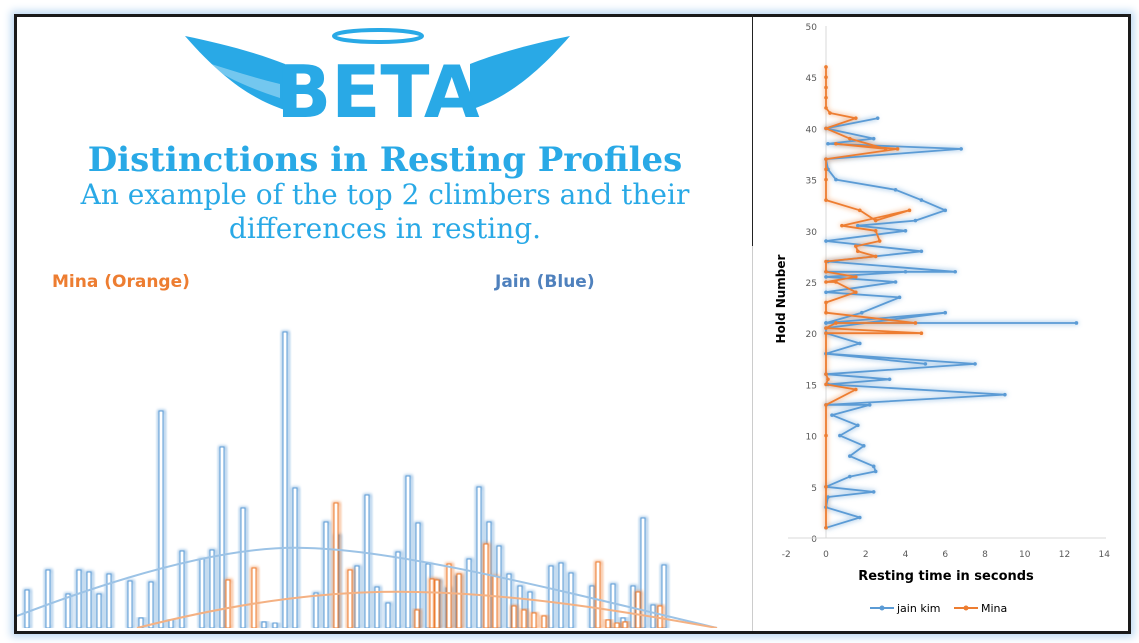 The width and height of the screenshot is (1139, 643). Describe the element at coordinates (918, 608) in the screenshot. I see `legend-jain: jain kim` at that location.